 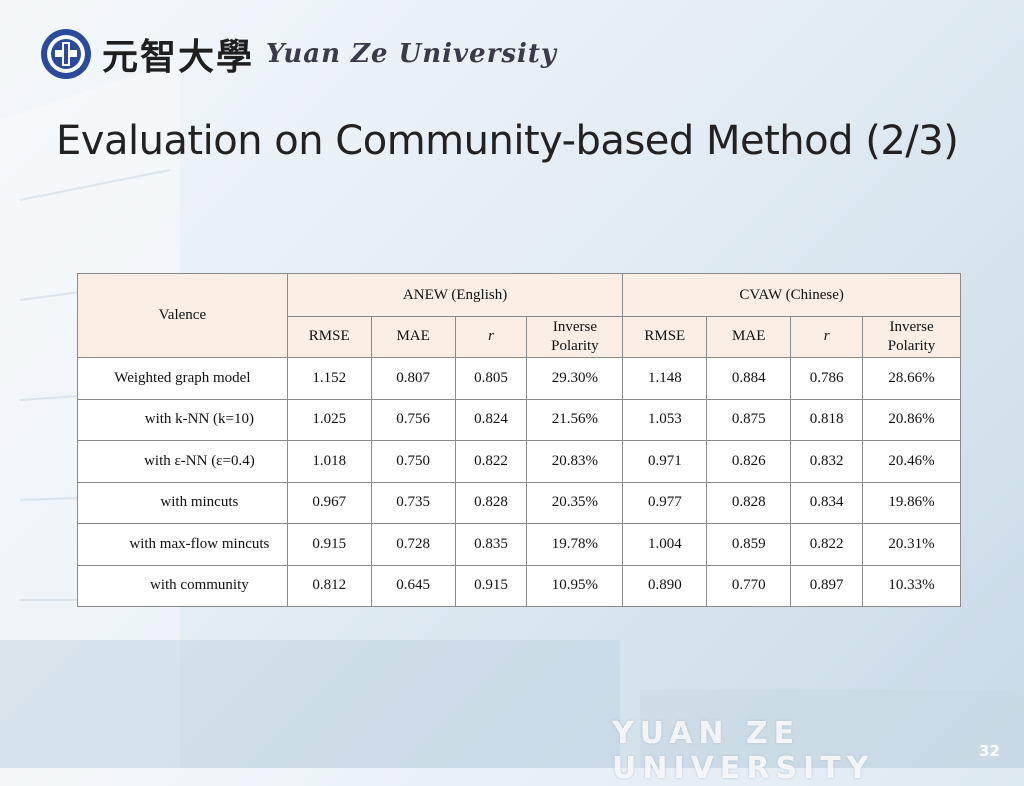 What do you see at coordinates (575, 461) in the screenshot?
I see `anew-inverse-polarity-cell: 20.83%` at bounding box center [575, 461].